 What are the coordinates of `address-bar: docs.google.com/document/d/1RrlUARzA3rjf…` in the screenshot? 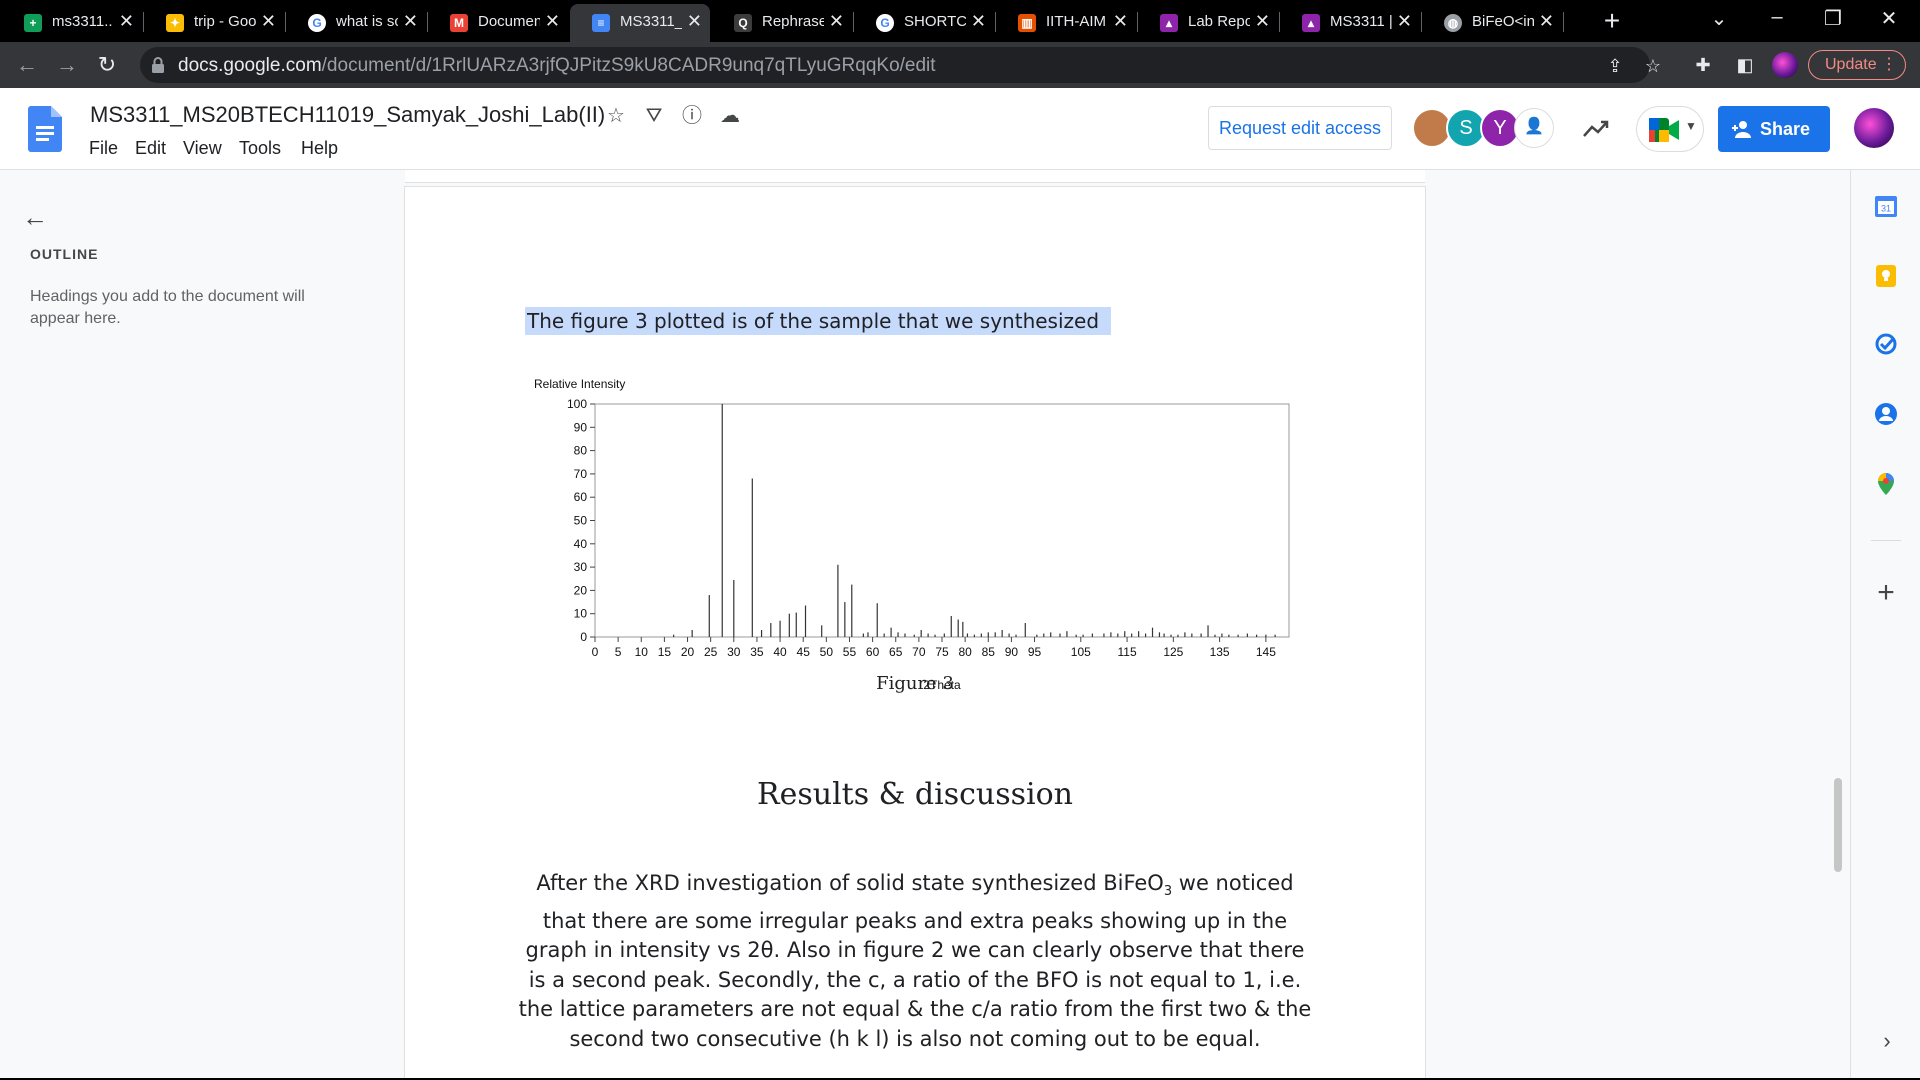 It's located at (900, 65).